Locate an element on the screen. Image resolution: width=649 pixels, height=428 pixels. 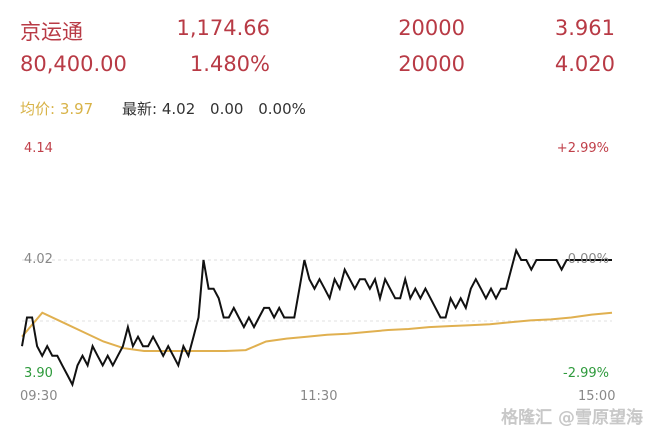
quote-value: 80,400.00 is located at coordinates (73, 64).